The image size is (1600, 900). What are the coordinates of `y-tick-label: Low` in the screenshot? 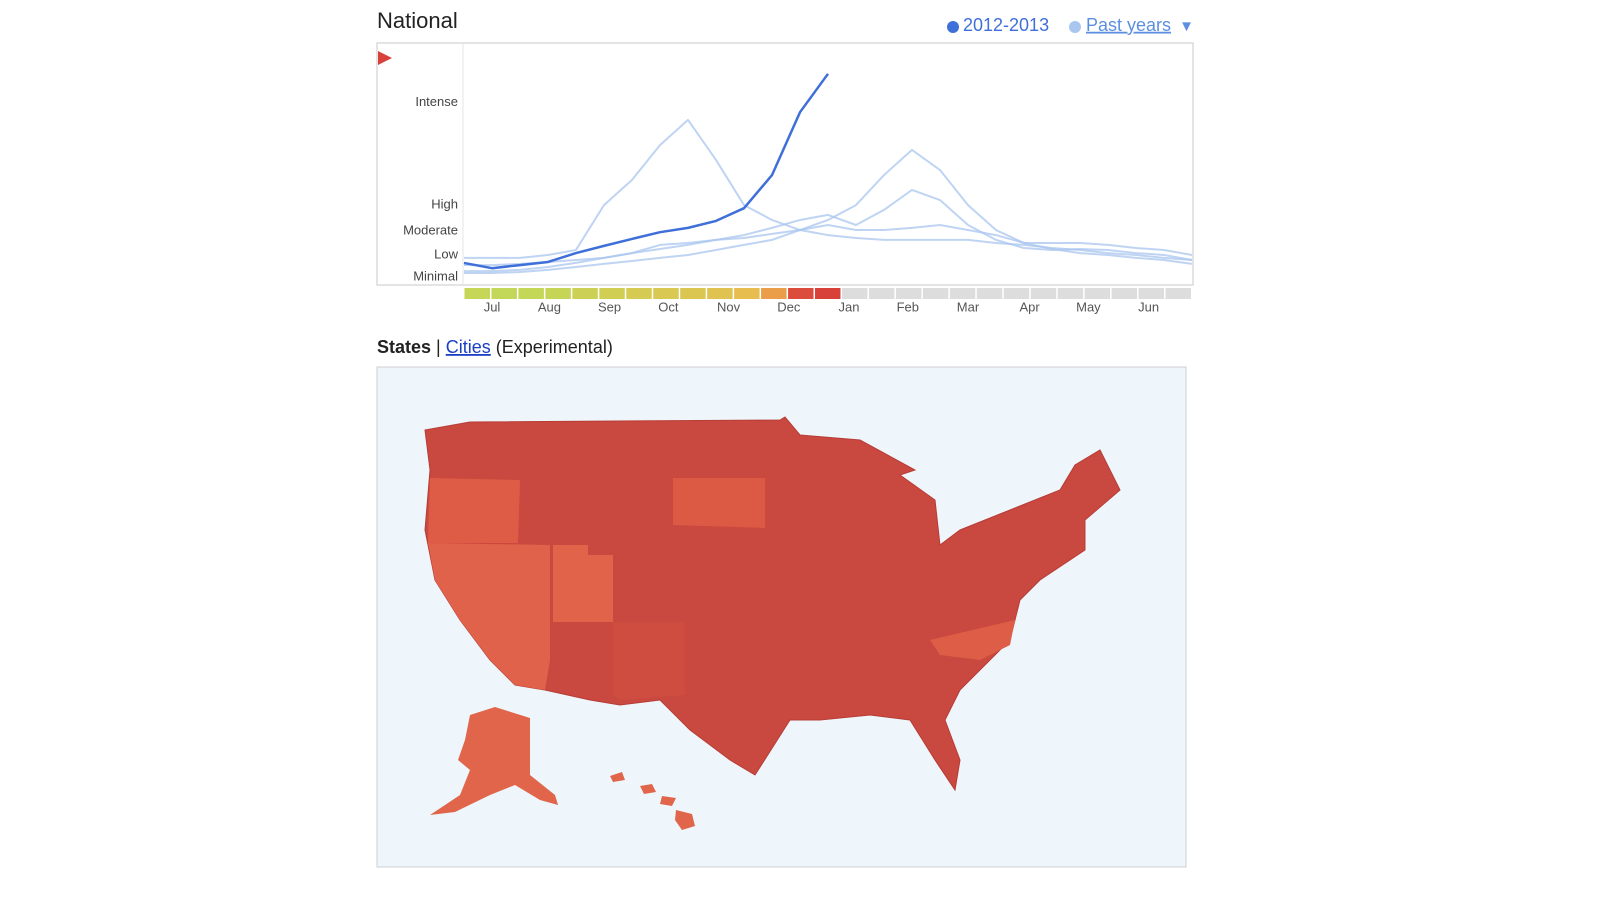 It's located at (446, 253).